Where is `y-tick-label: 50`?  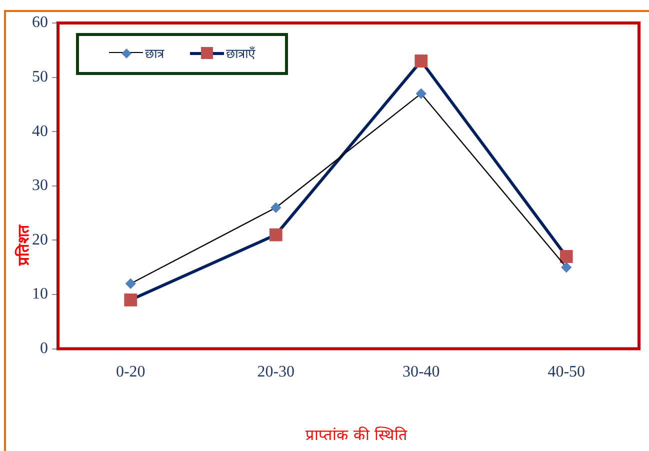 y-tick-label: 50 is located at coordinates (40, 77).